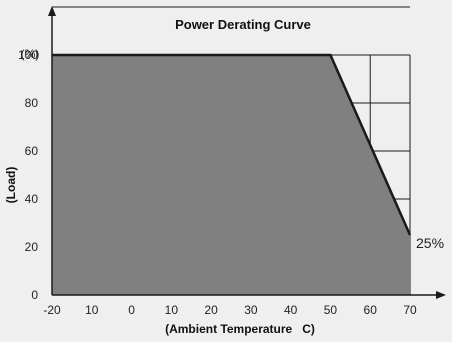 The height and width of the screenshot is (342, 452). Describe the element at coordinates (410, 310) in the screenshot. I see `x-tick-label: 70` at that location.